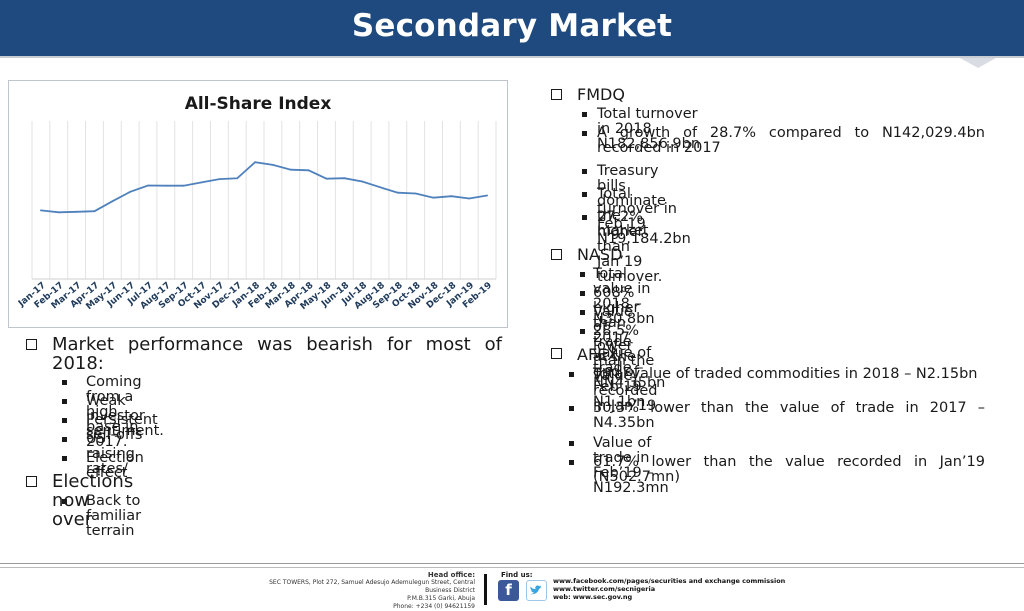  I want to click on fmdq-item: Treasury bills dominate the market, so click(631, 201).